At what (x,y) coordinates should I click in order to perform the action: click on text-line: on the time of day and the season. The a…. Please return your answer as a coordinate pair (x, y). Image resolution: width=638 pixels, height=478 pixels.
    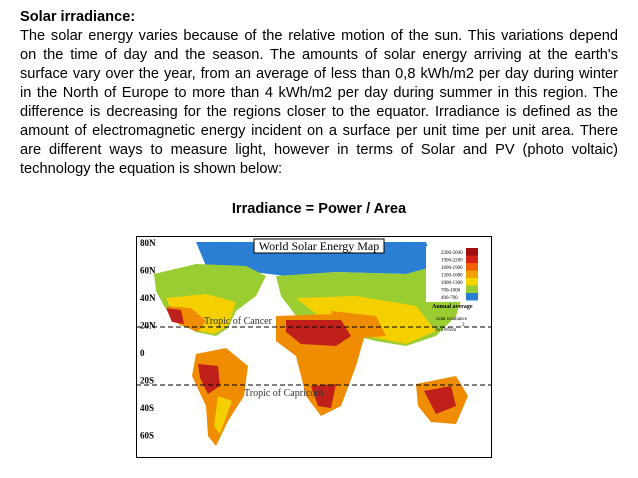
    Looking at the image, I should click on (319, 55).